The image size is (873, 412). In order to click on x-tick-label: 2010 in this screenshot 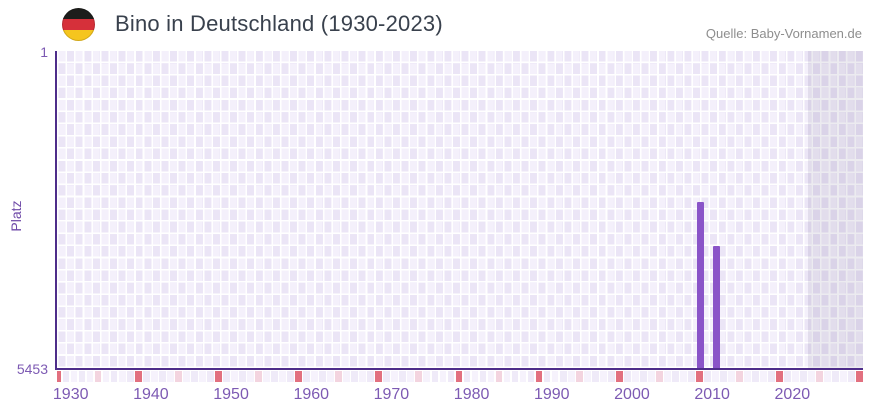, I will do `click(712, 394)`.